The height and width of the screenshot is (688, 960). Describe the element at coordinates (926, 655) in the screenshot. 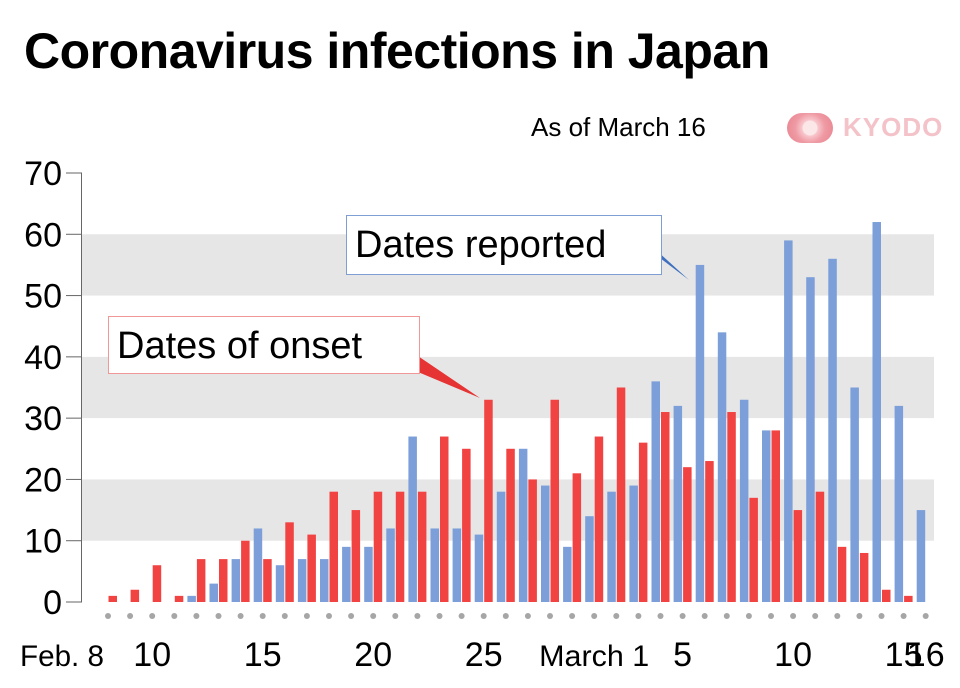

I see `x-tick-label: 16` at that location.